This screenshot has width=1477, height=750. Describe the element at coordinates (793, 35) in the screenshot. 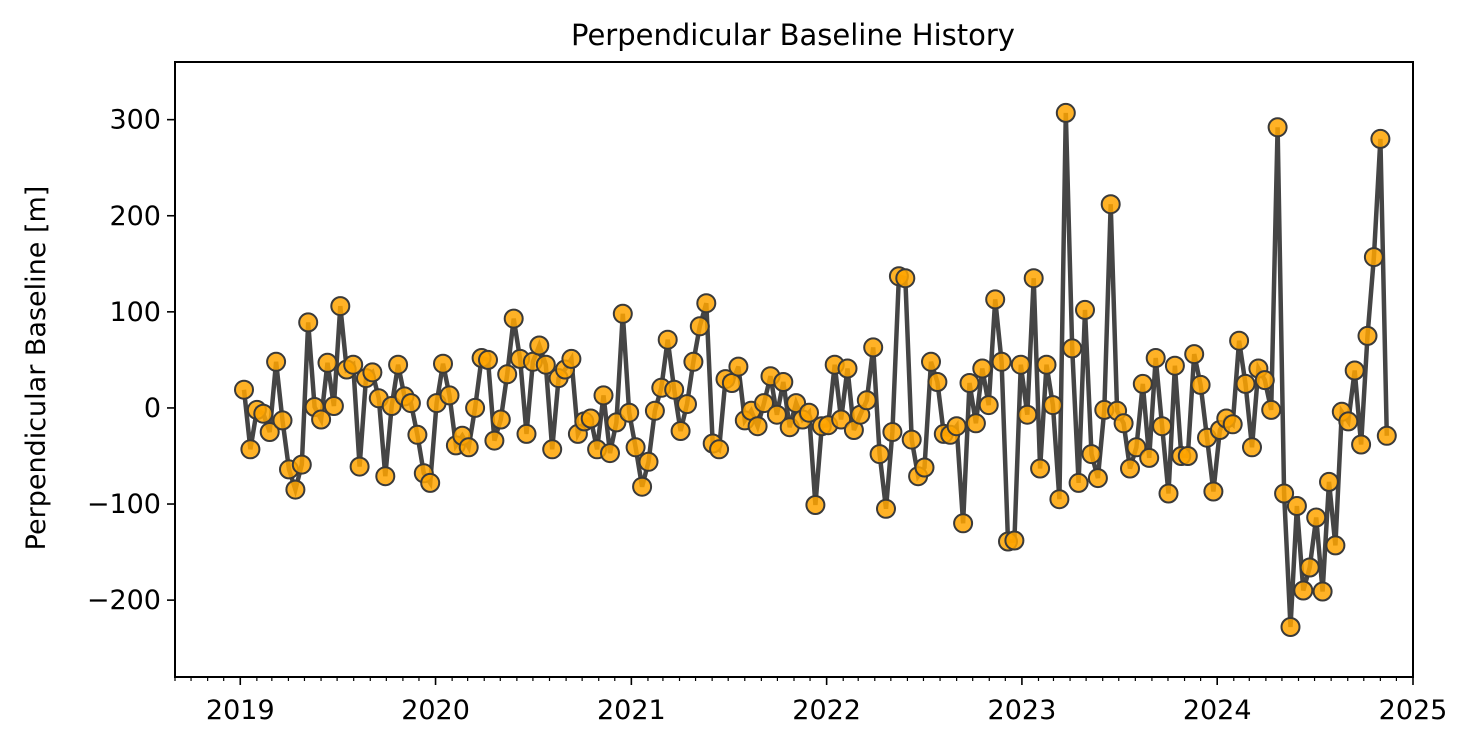

I see `chart-title: Perpendicular Baseline History` at that location.